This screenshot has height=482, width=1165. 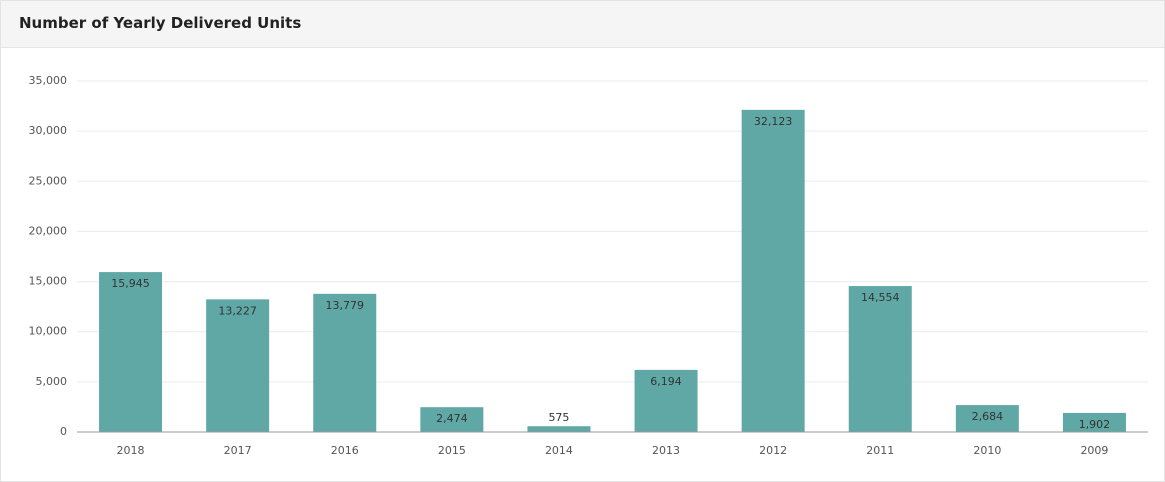 I want to click on y-tick-label: 30,000, so click(x=48, y=130).